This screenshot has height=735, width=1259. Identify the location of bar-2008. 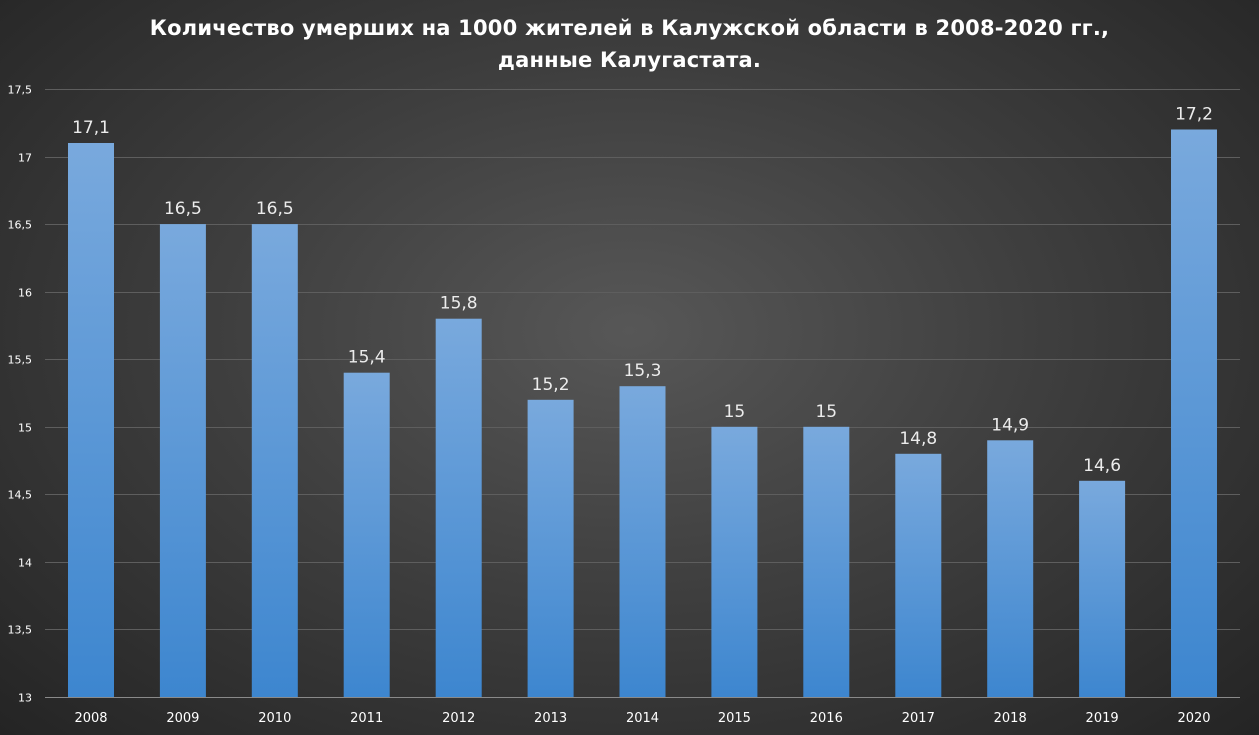
(91, 420).